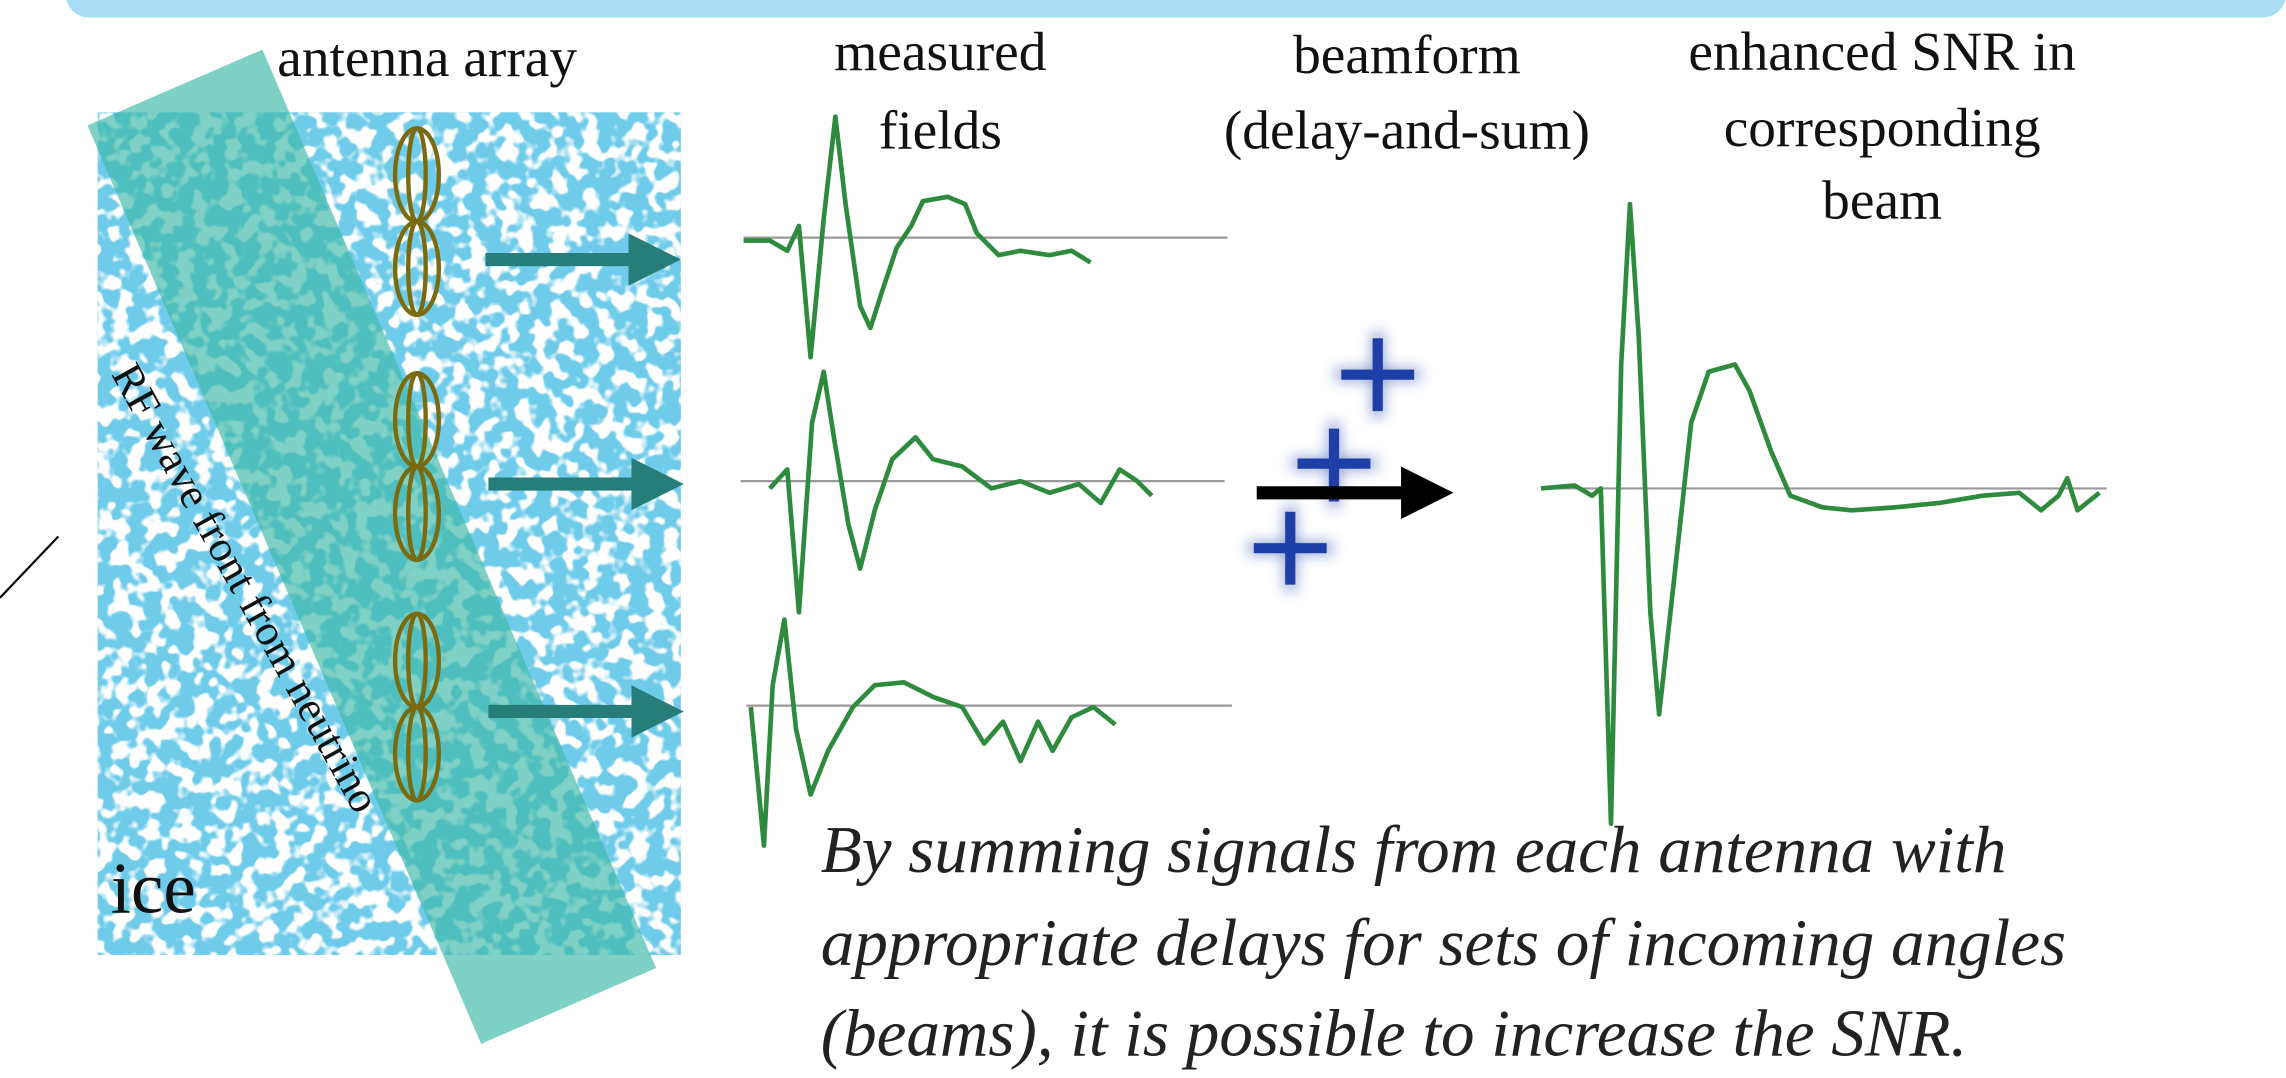 The width and height of the screenshot is (2286, 1078). I want to click on text-line: measured, so click(940, 51).